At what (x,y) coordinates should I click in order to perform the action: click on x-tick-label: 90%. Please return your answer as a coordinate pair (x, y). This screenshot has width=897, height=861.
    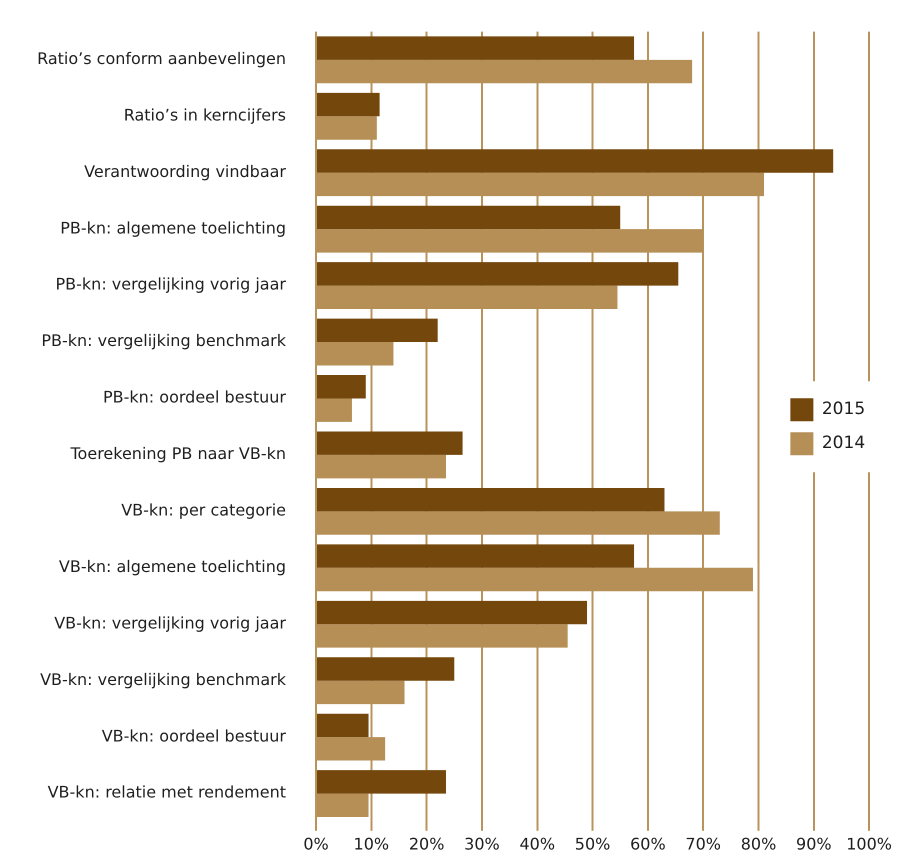
    Looking at the image, I should click on (814, 844).